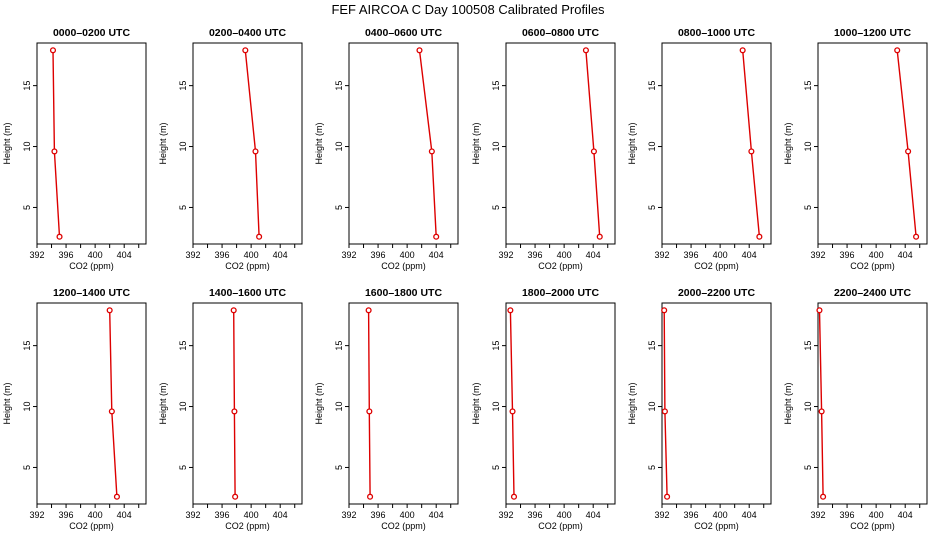  What do you see at coordinates (817, 515) in the screenshot?
I see `panel-12-x-tick-label: 392` at bounding box center [817, 515].